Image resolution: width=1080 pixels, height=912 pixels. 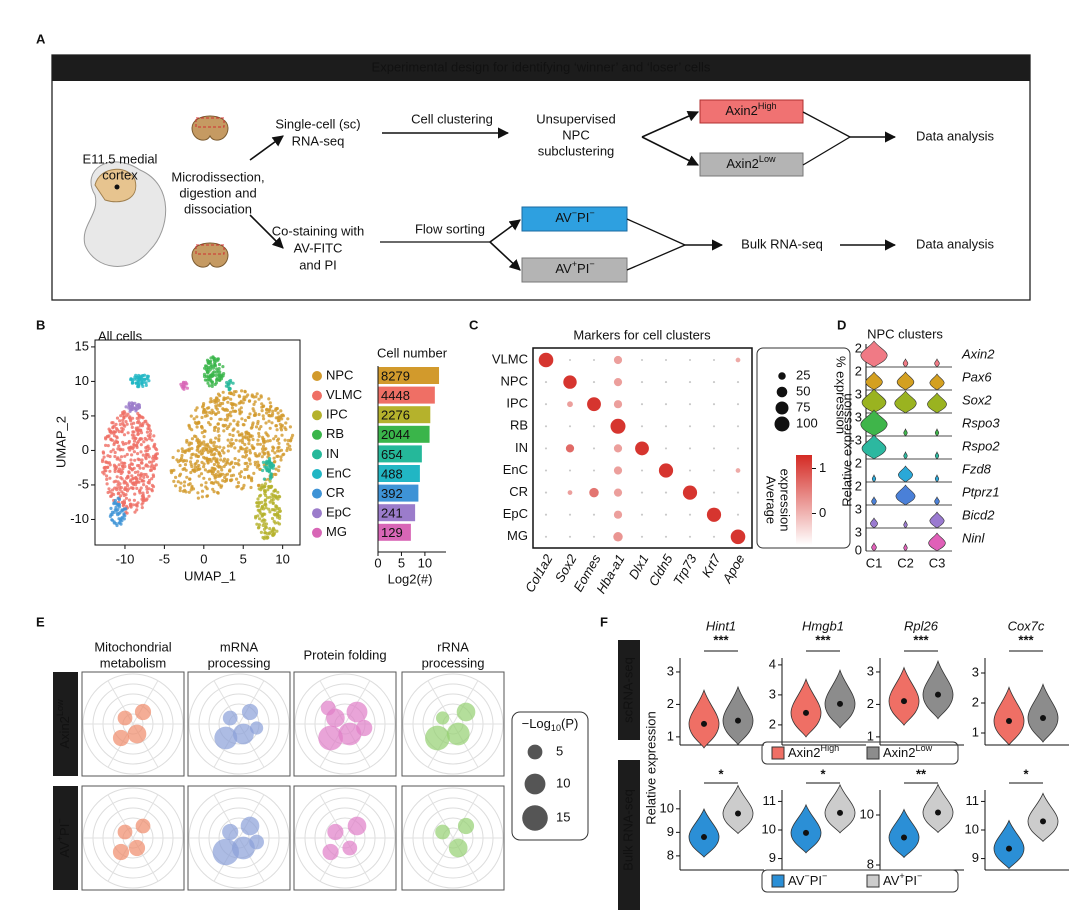 What do you see at coordinates (627, 690) in the screenshot?
I see `row-label: scRNA-seq` at bounding box center [627, 690].